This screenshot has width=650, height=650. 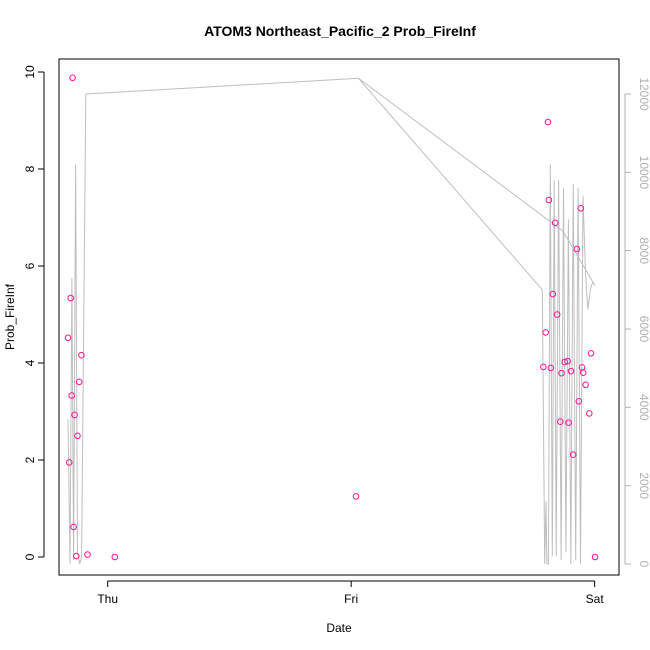 I want to click on y-axis-right: 0 2000 4000 6000 8000 10000 12000, so click(x=637, y=322).